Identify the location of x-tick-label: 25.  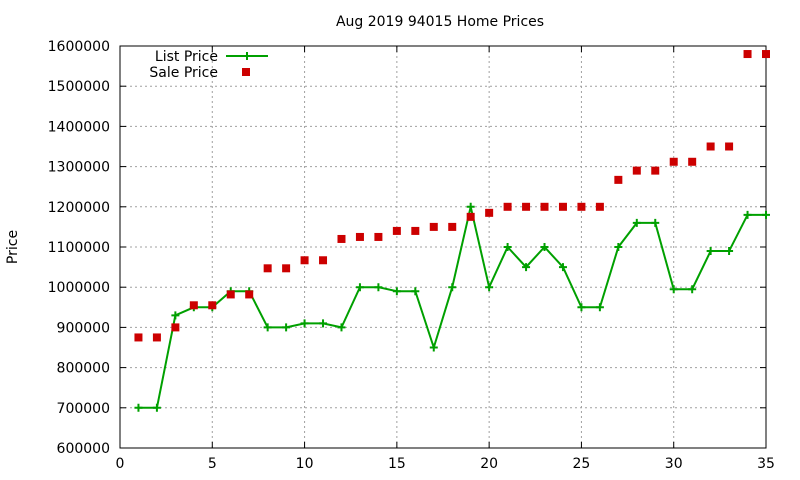
(582, 464).